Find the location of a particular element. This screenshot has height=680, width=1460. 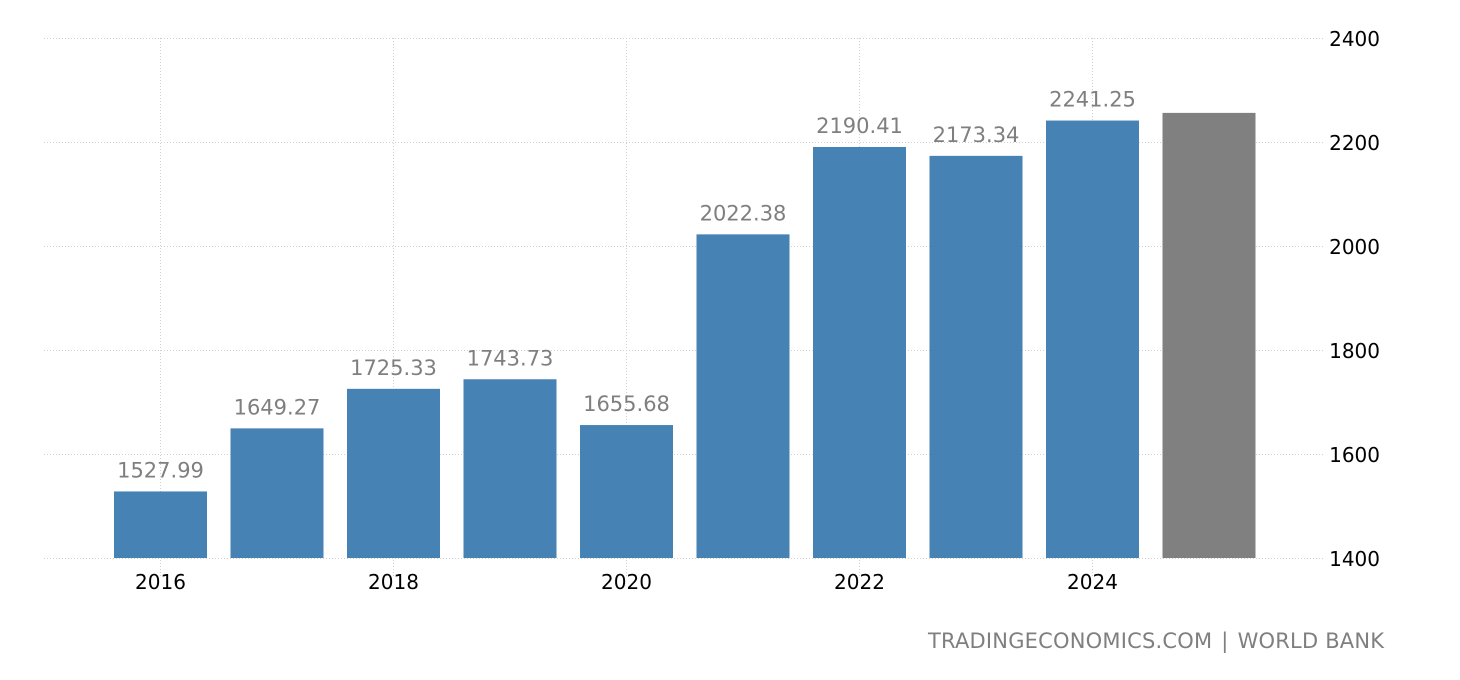

source-attribution: TRADINGECONOMICS.COM | WORLD BANK is located at coordinates (1156, 641).